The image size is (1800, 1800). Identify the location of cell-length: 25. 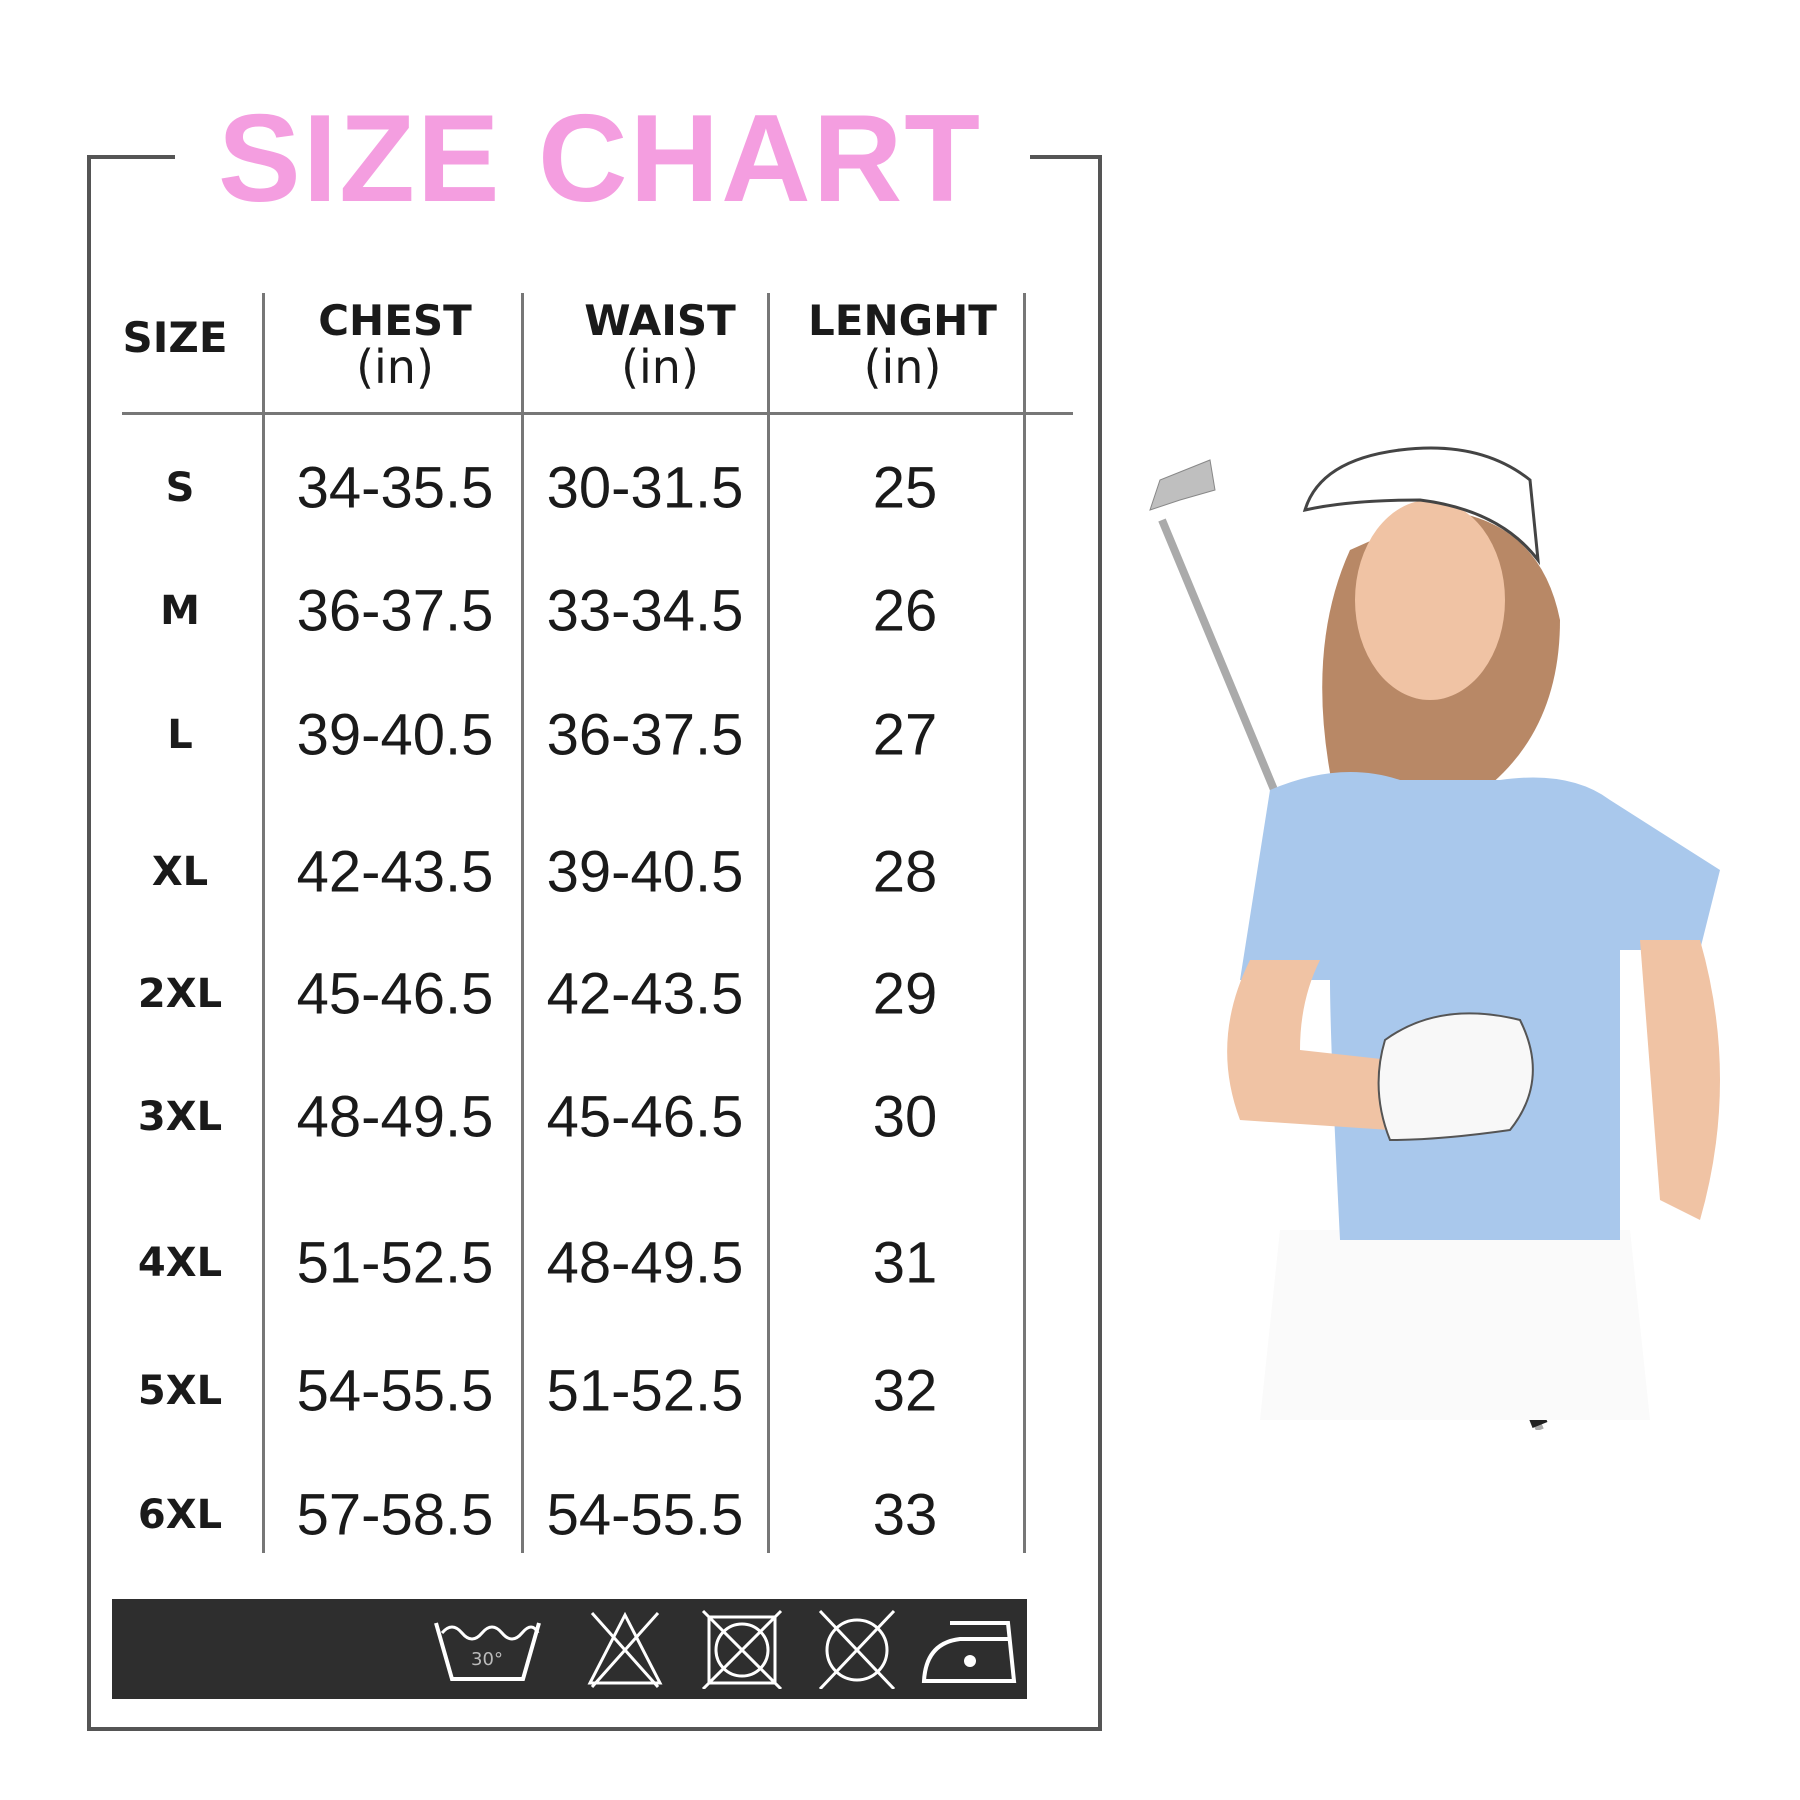
(905, 488).